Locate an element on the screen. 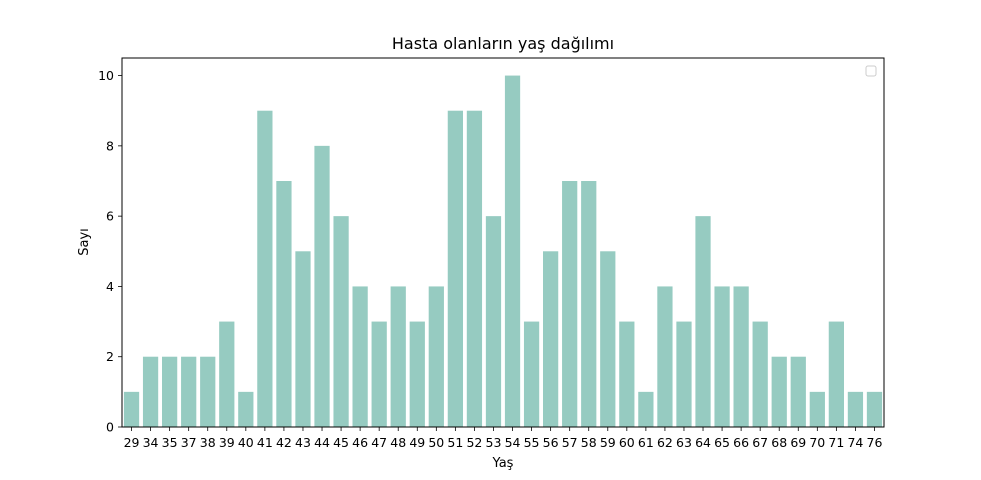 The width and height of the screenshot is (981, 480). x-tick-label: 63 is located at coordinates (684, 442).